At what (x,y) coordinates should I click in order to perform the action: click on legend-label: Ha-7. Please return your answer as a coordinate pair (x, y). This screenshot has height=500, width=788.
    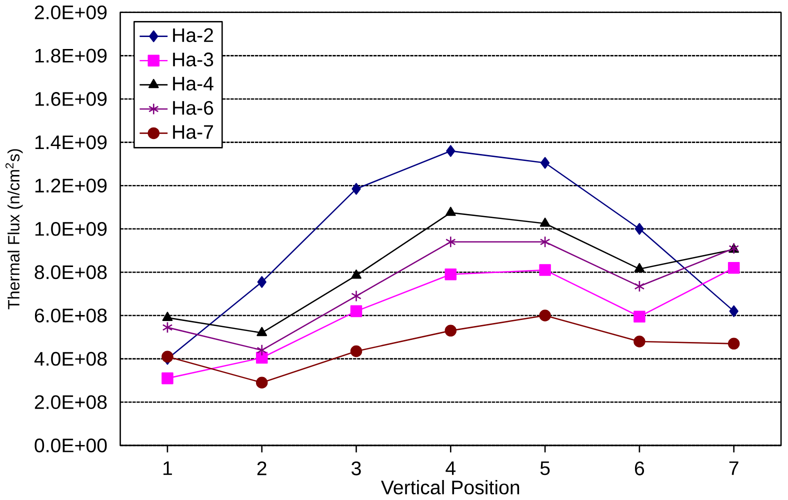
    Looking at the image, I should click on (193, 132).